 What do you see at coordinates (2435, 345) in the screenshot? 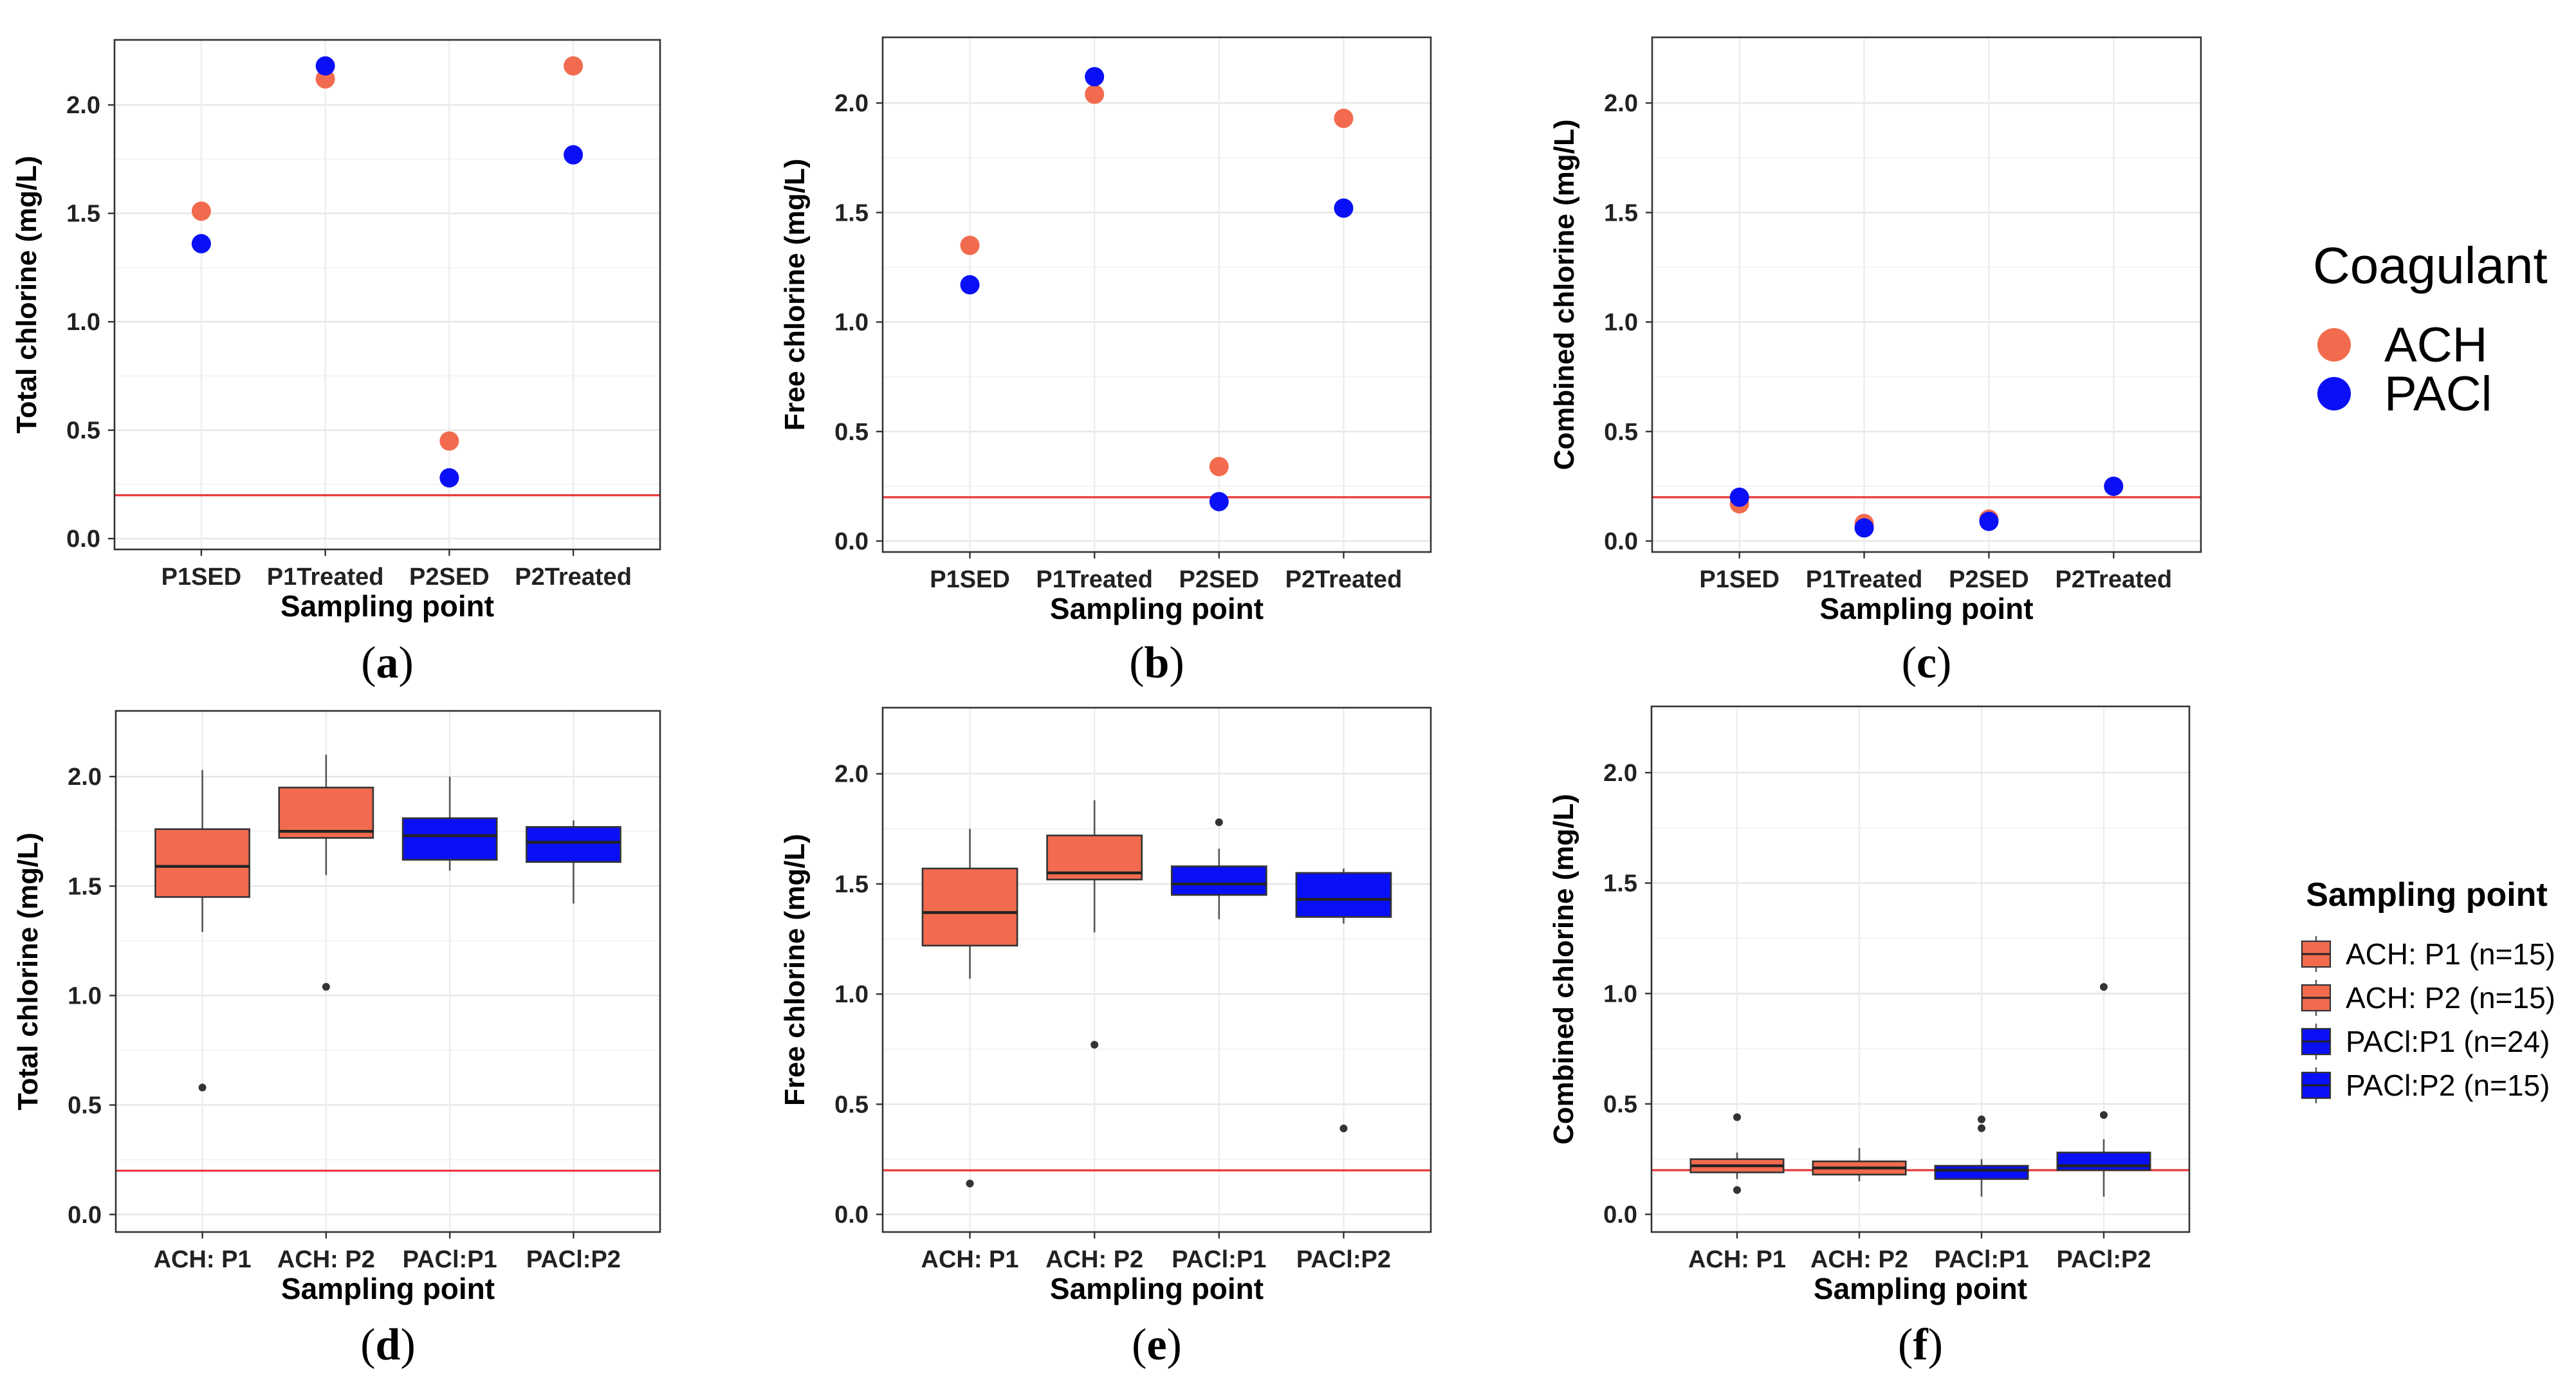
I see `legend-label: ACH` at bounding box center [2435, 345].